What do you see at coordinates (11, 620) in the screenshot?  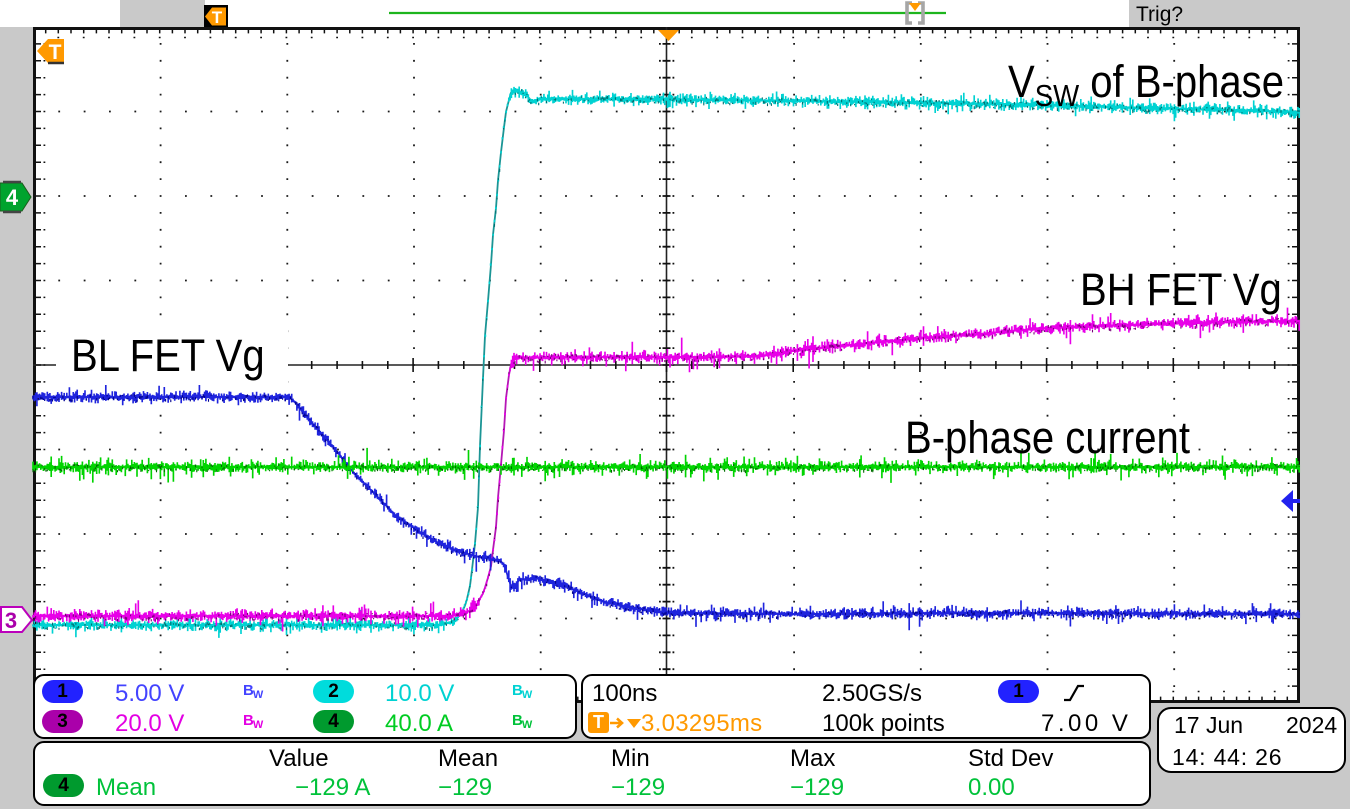 I see `svg-text: 3` at bounding box center [11, 620].